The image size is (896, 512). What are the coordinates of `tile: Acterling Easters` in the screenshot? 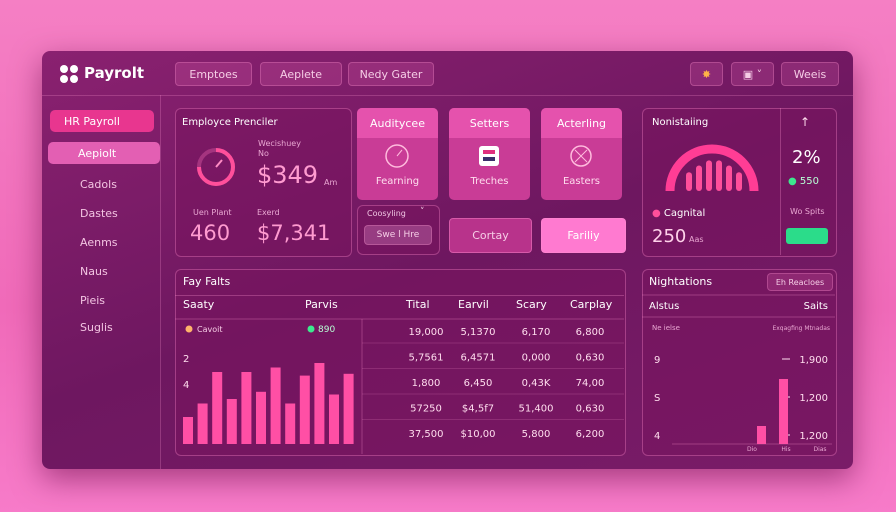 It's located at (581, 154).